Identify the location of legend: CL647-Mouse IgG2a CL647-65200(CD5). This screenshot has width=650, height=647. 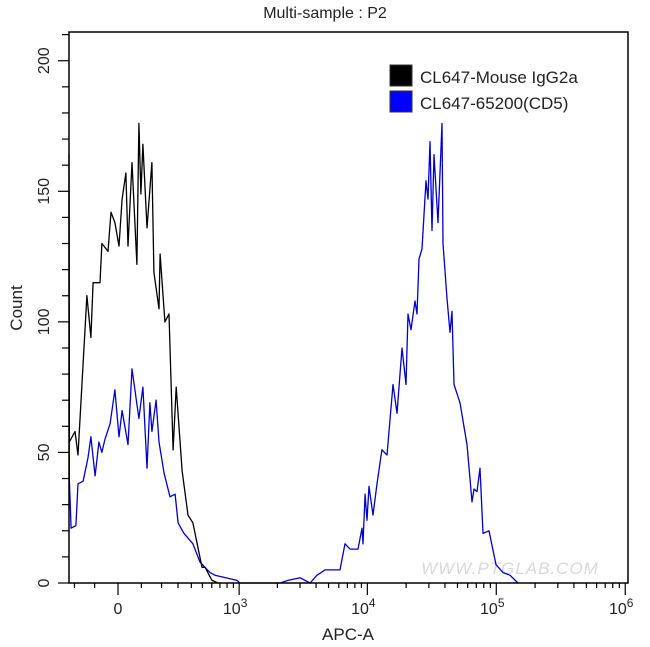
(483, 88).